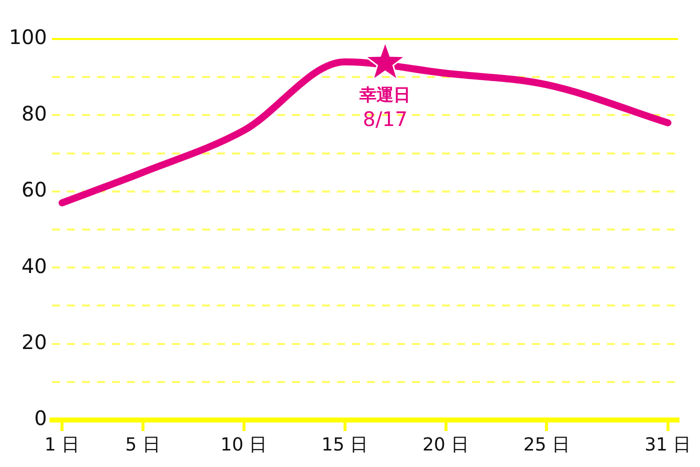 The width and height of the screenshot is (700, 467). I want to click on y-tick-label: 60, so click(34, 190).